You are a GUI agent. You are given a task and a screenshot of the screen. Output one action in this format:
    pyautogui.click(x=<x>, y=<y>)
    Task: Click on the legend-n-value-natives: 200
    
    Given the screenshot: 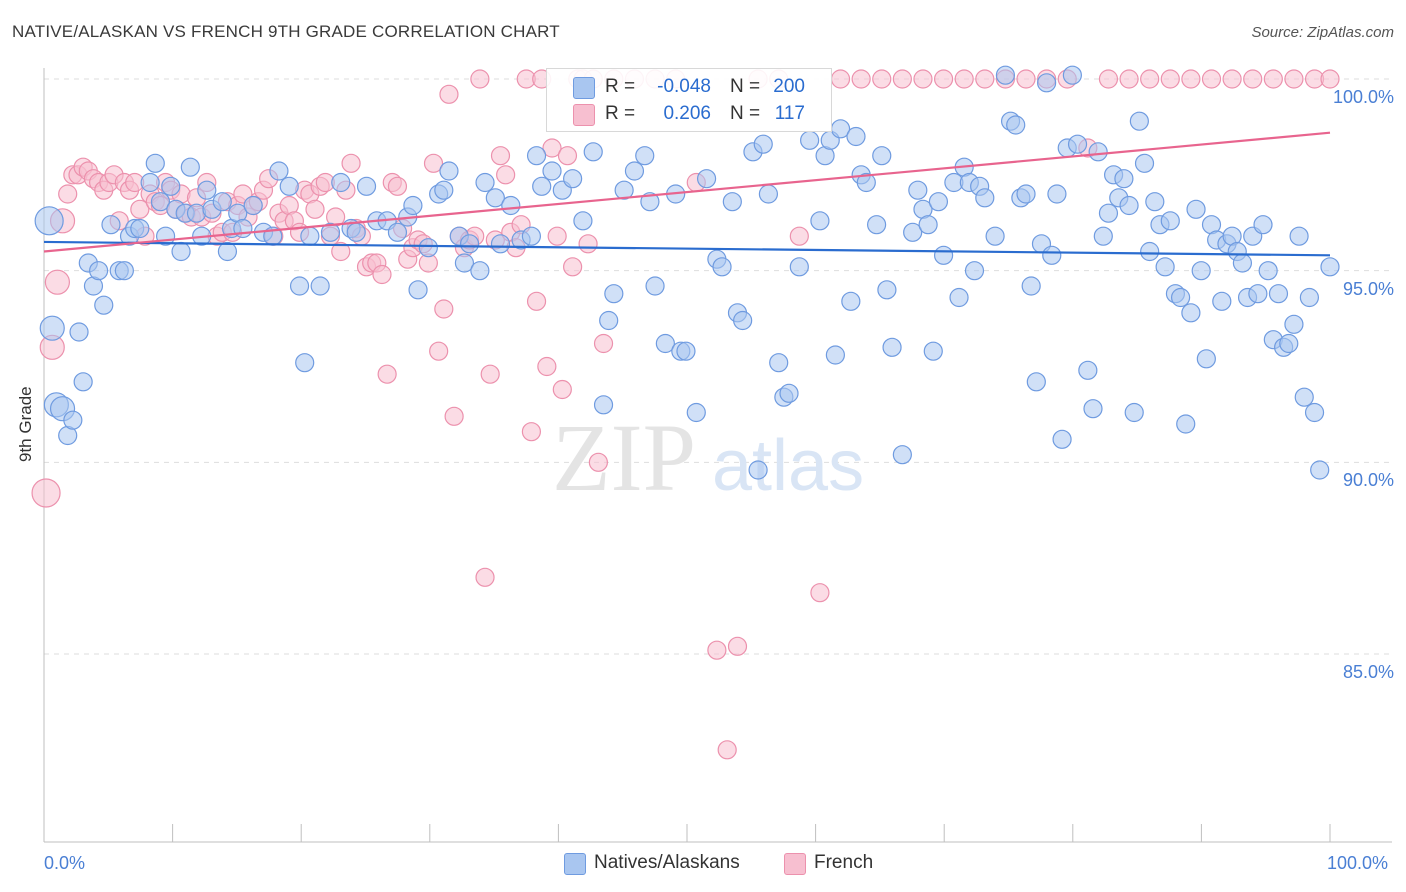 What is the action you would take?
    pyautogui.click(x=789, y=86)
    